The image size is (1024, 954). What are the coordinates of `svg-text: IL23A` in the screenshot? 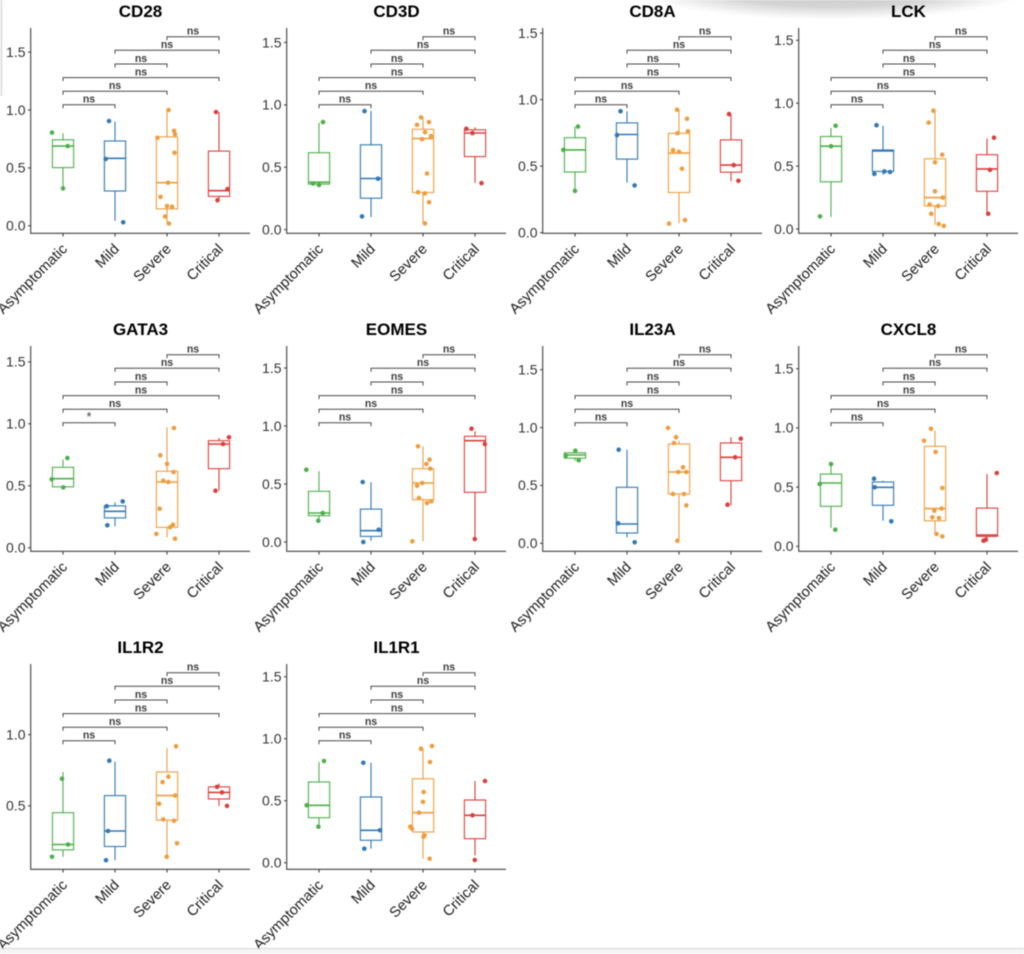 It's located at (652, 329).